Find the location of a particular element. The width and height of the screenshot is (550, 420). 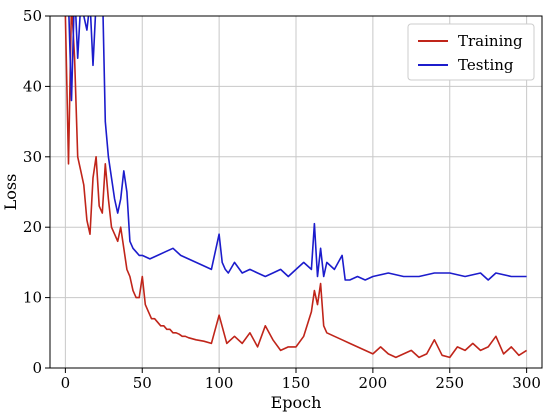

legend-label-training: Training is located at coordinates (490, 41).